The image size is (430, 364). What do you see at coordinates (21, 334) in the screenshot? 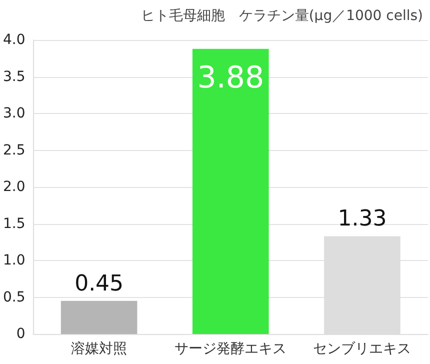
I see `y-tick-label: 0` at bounding box center [21, 334].